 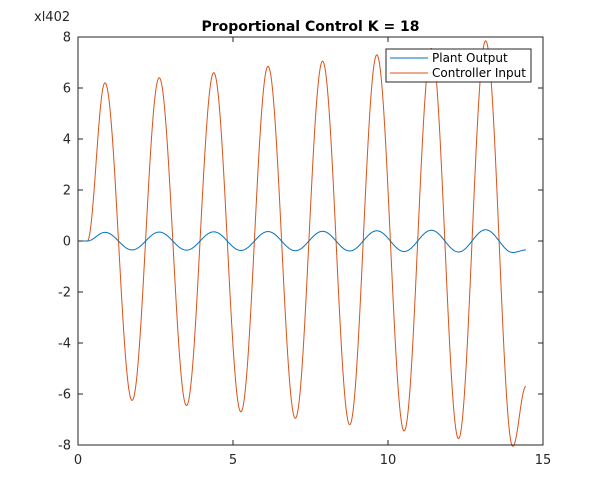 What do you see at coordinates (64, 395) in the screenshot?
I see `y-tick-label: -6` at bounding box center [64, 395].